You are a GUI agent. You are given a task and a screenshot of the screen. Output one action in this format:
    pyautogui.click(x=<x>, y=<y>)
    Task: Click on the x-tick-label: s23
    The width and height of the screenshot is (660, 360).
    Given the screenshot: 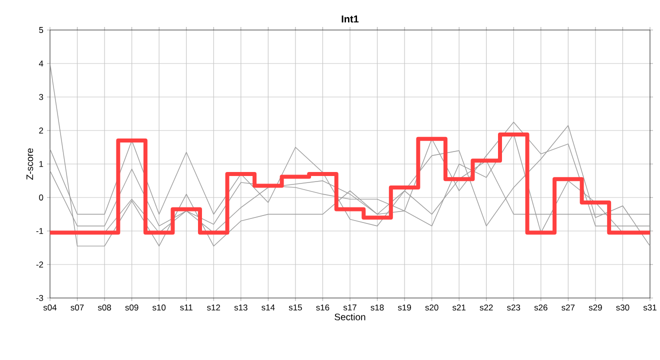 What is the action you would take?
    pyautogui.click(x=513, y=307)
    